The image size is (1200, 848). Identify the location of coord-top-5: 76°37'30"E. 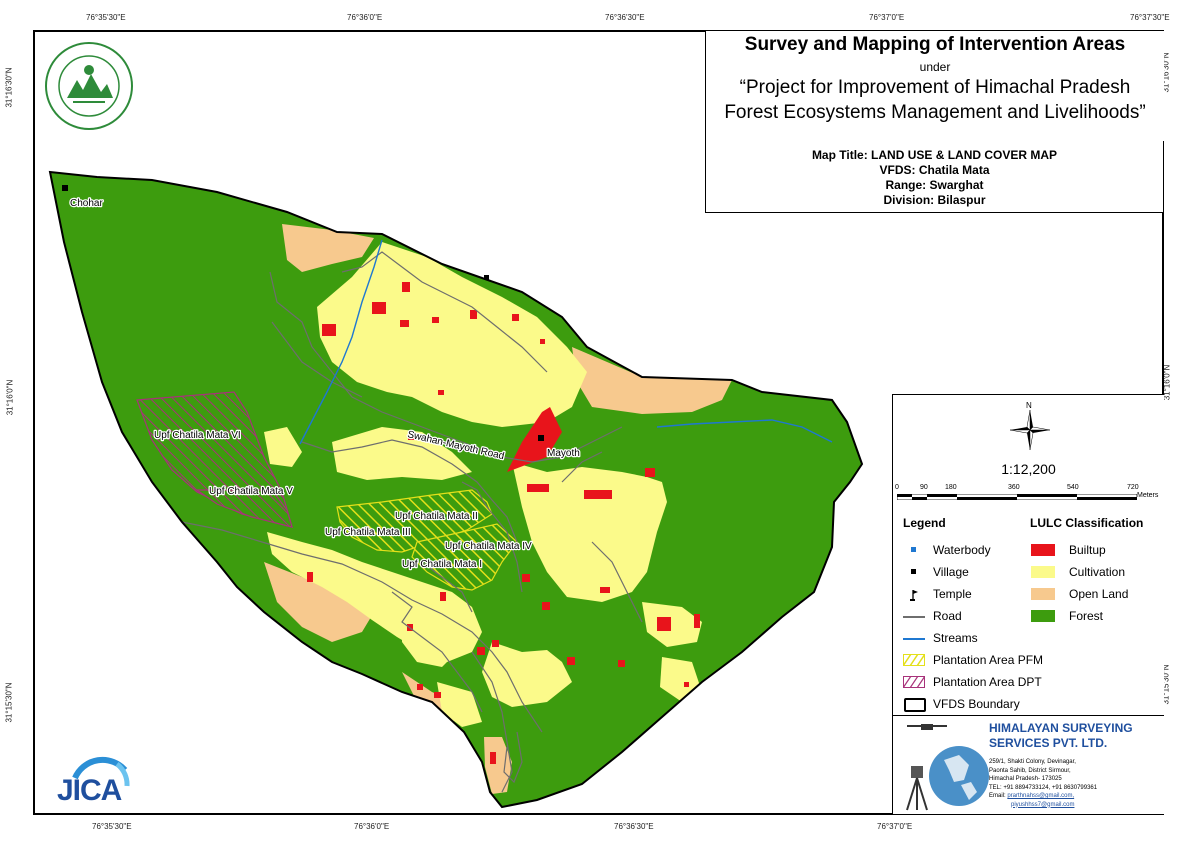
(1150, 17).